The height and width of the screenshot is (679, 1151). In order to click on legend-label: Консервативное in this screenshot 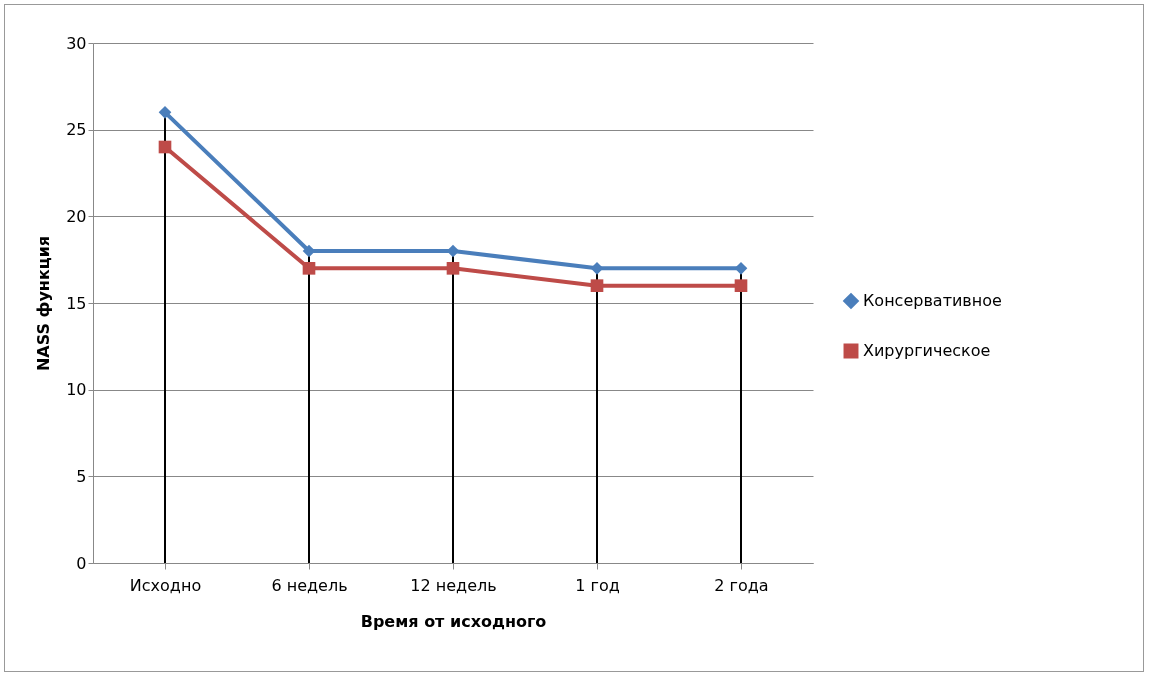, I will do `click(932, 300)`.